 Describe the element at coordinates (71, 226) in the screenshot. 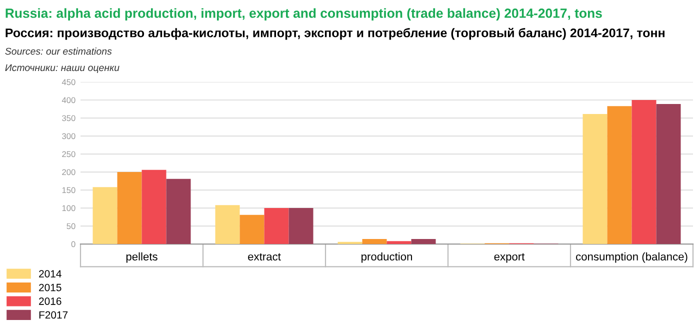

I see `y-tick-label: 50` at that location.